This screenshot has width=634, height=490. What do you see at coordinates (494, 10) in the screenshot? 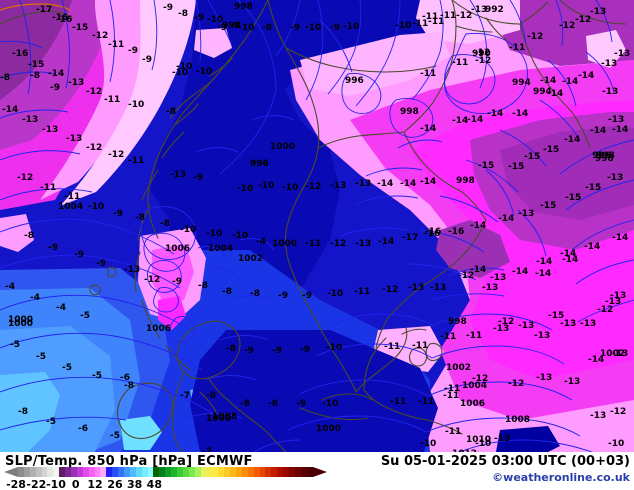
I see `pressure-isobar-label: 992` at bounding box center [494, 10].